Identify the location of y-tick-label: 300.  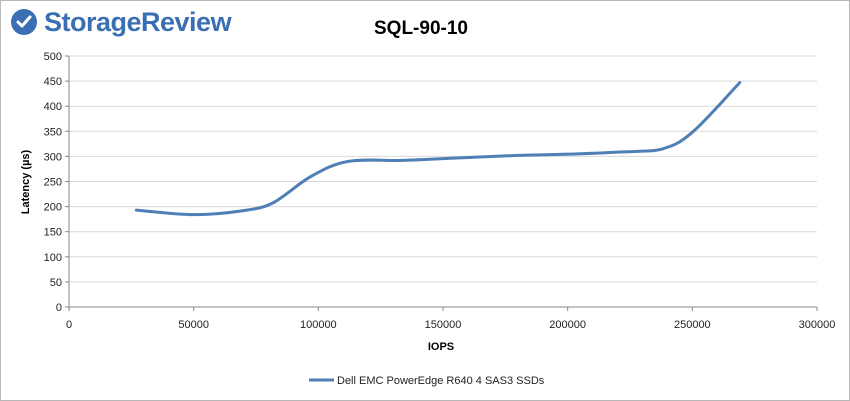
(53, 157).